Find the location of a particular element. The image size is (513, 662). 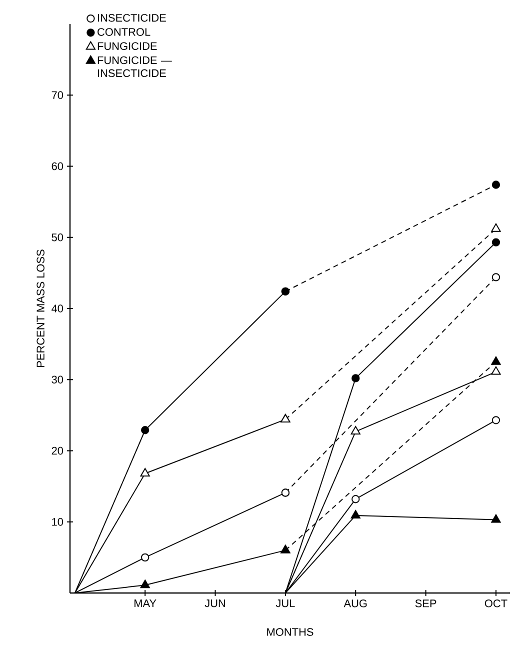

legend-label: INSECTICIDE is located at coordinates (132, 18).